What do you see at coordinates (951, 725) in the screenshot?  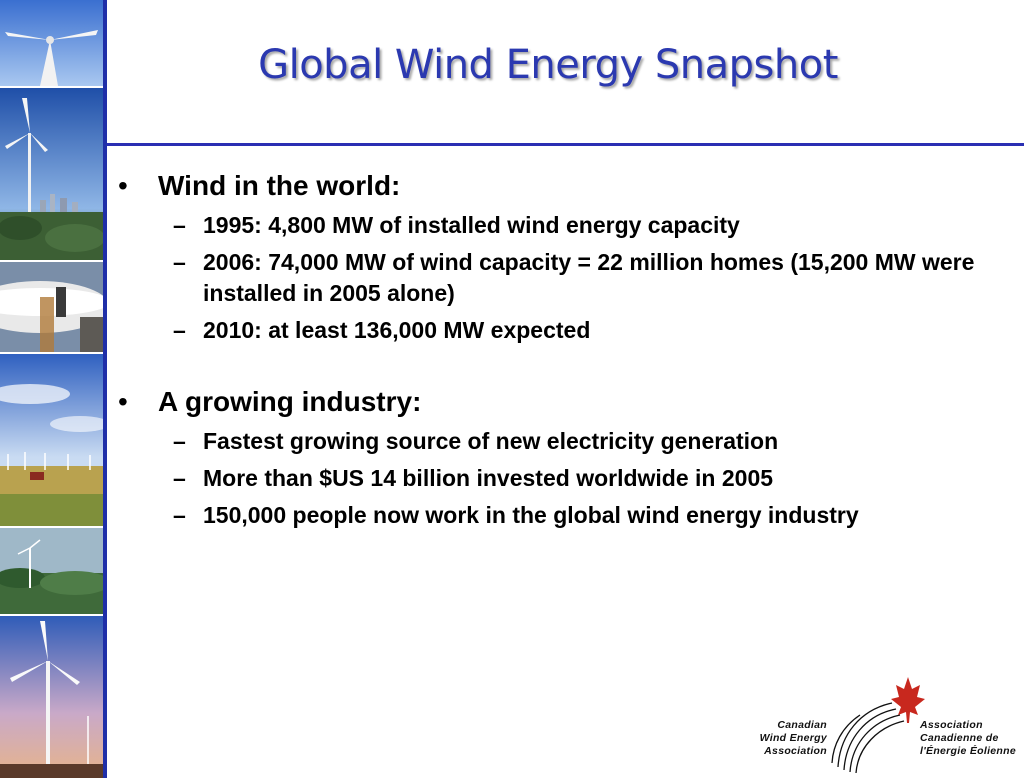 I see `logo-fr-line: Association` at bounding box center [951, 725].